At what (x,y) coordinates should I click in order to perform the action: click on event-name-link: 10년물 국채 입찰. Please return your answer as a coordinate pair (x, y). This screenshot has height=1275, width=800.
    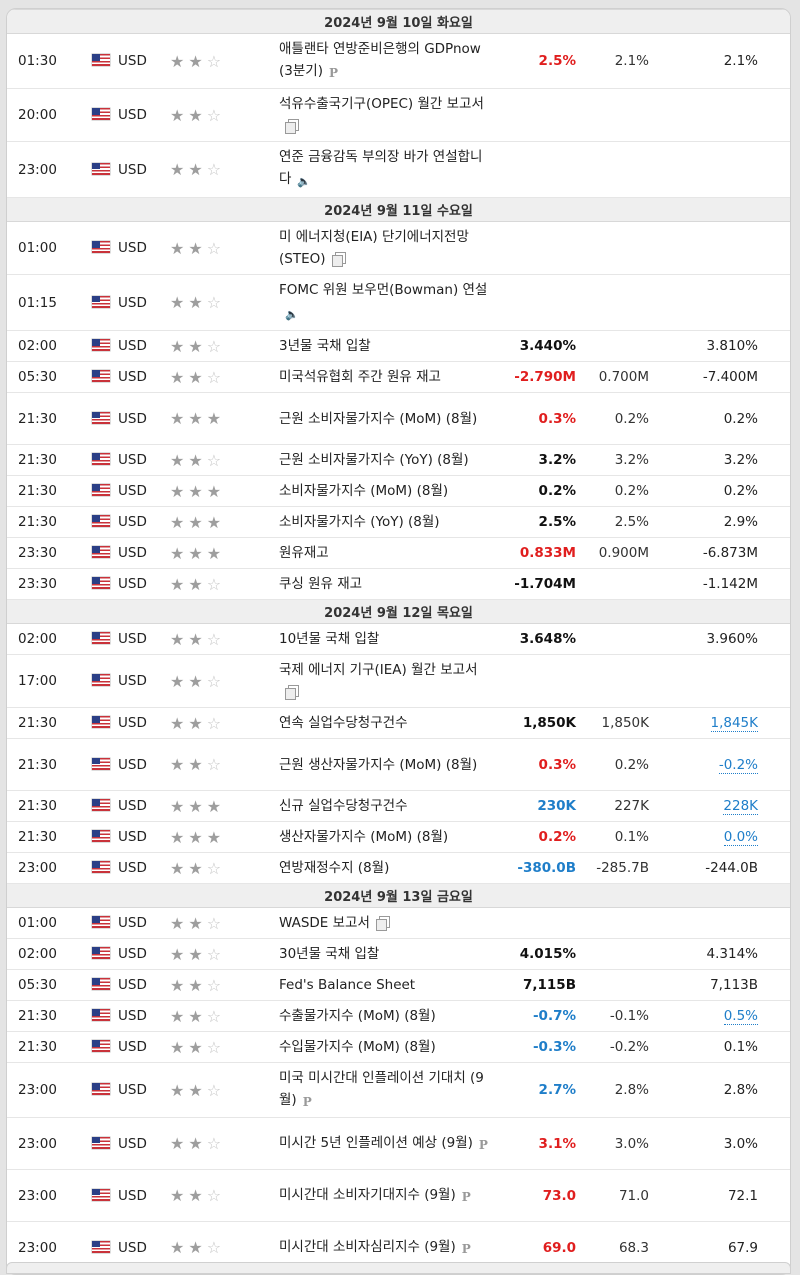
    Looking at the image, I should click on (329, 639).